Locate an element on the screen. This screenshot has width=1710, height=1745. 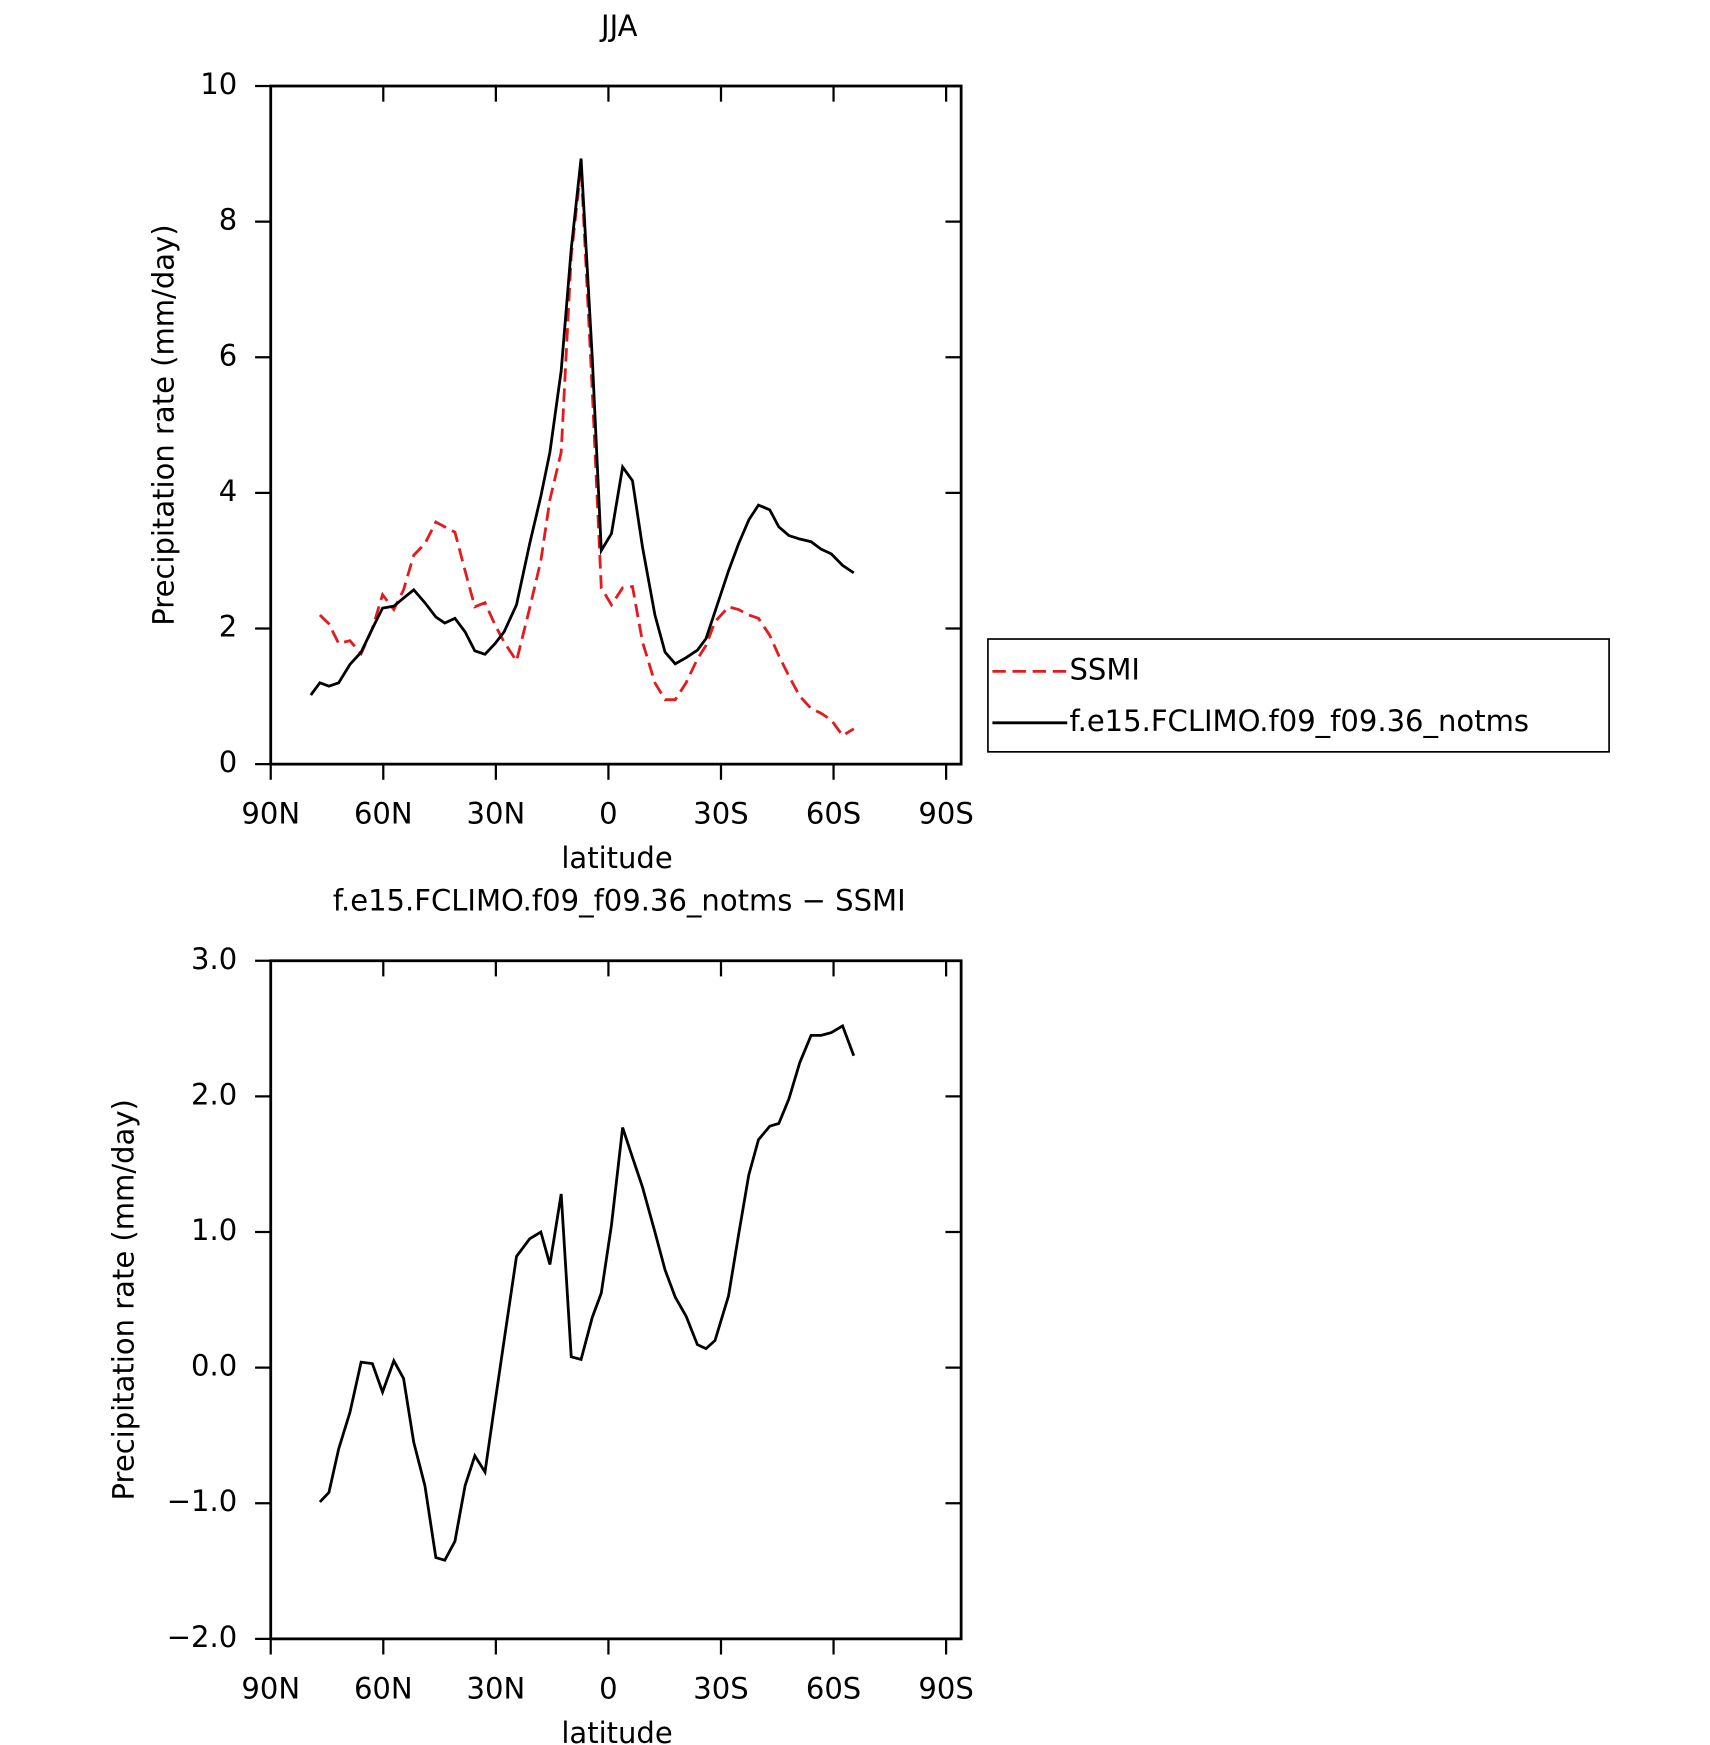
y-tick-label: −2.0 is located at coordinates (202, 1637).